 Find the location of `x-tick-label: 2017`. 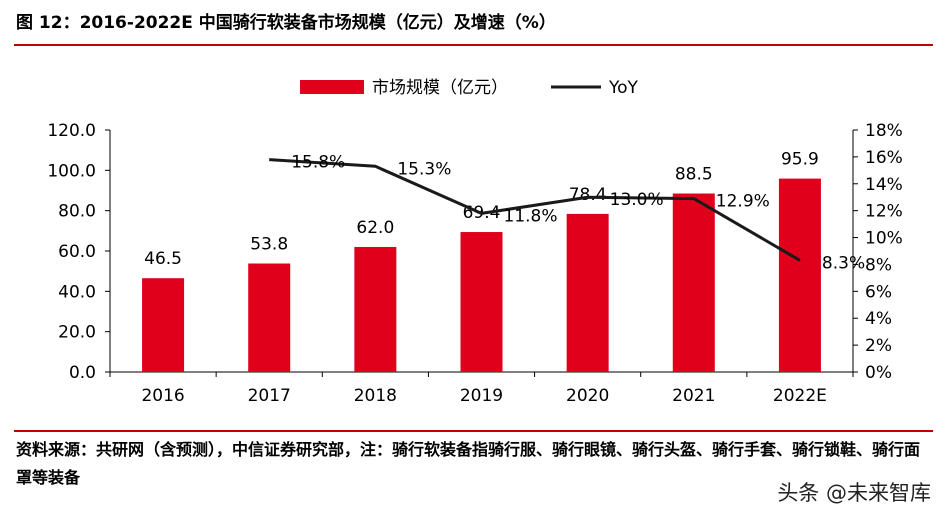

x-tick-label: 2017 is located at coordinates (269, 396).